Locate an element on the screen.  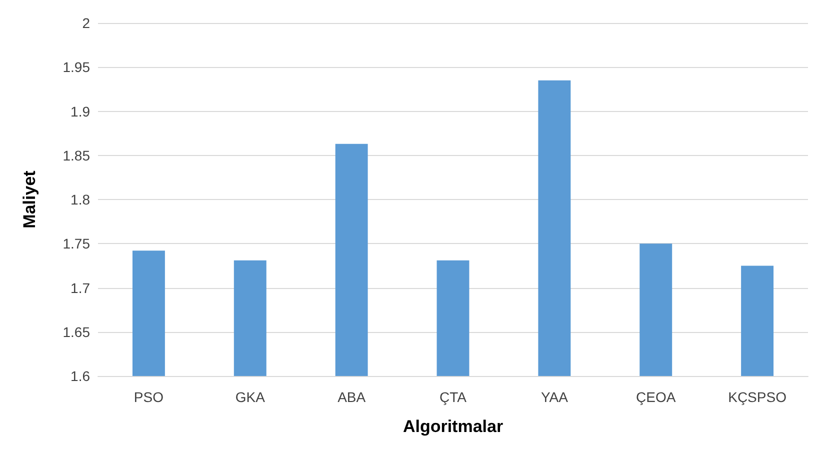
x-tick-label: ÇEOA is located at coordinates (656, 397).